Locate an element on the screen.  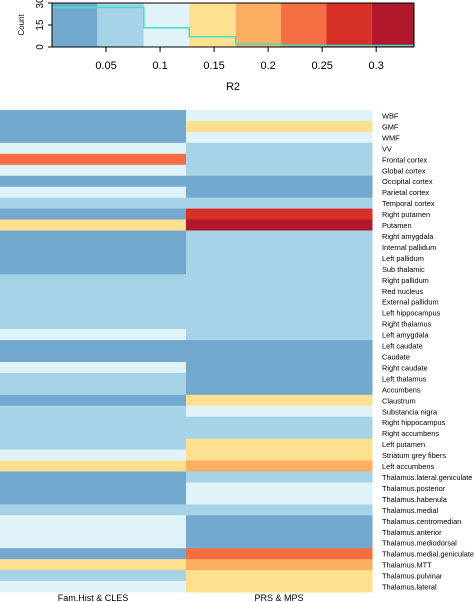
row-label: Putamen is located at coordinates (397, 225).